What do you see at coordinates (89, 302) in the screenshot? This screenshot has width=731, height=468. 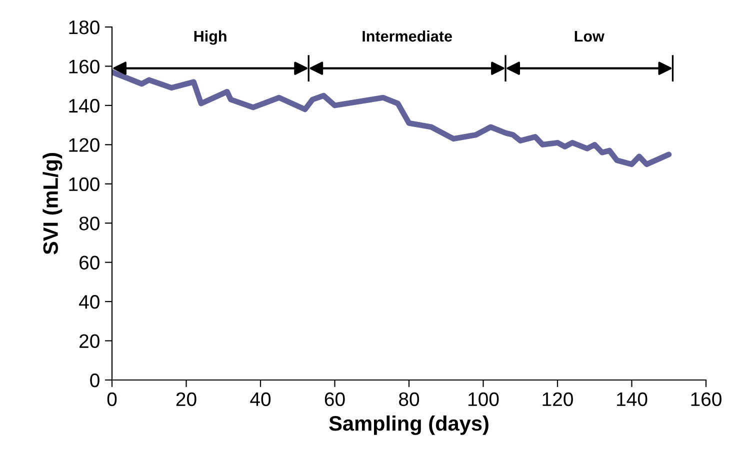 I see `y-tick-label: 40` at bounding box center [89, 302].